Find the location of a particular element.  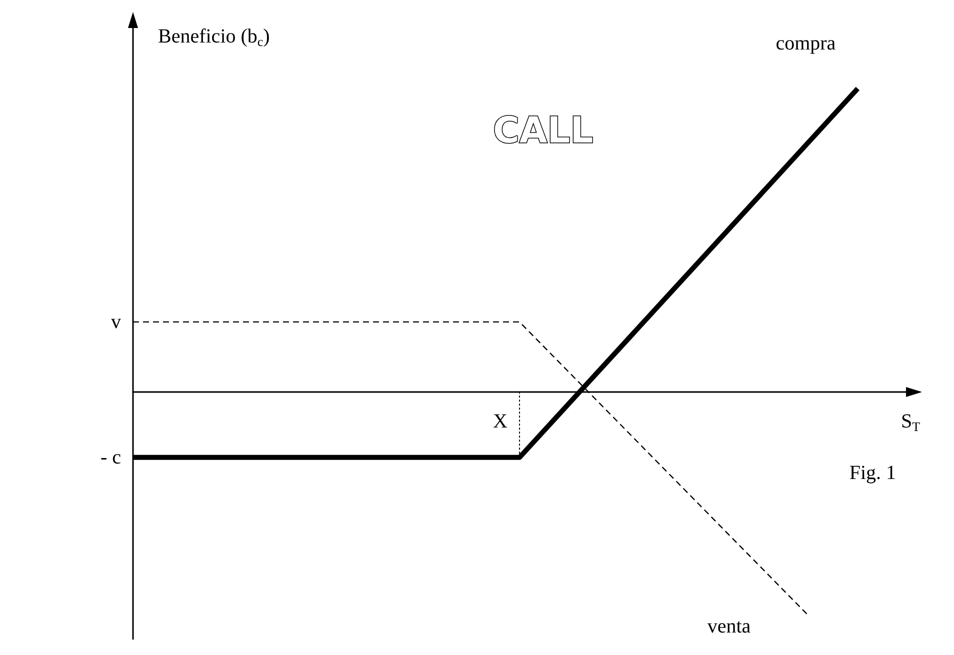

annotation: Fig. 1 is located at coordinates (872, 473).